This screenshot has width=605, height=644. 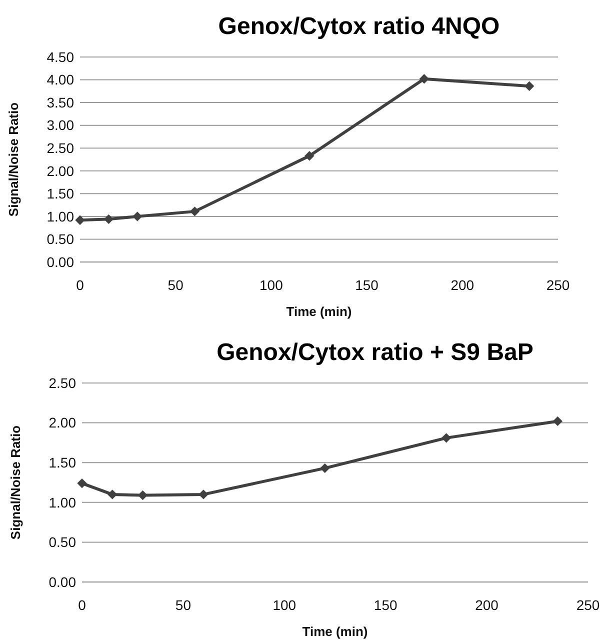 What do you see at coordinates (60, 80) in the screenshot?
I see `y-tick-label: 4.00` at bounding box center [60, 80].